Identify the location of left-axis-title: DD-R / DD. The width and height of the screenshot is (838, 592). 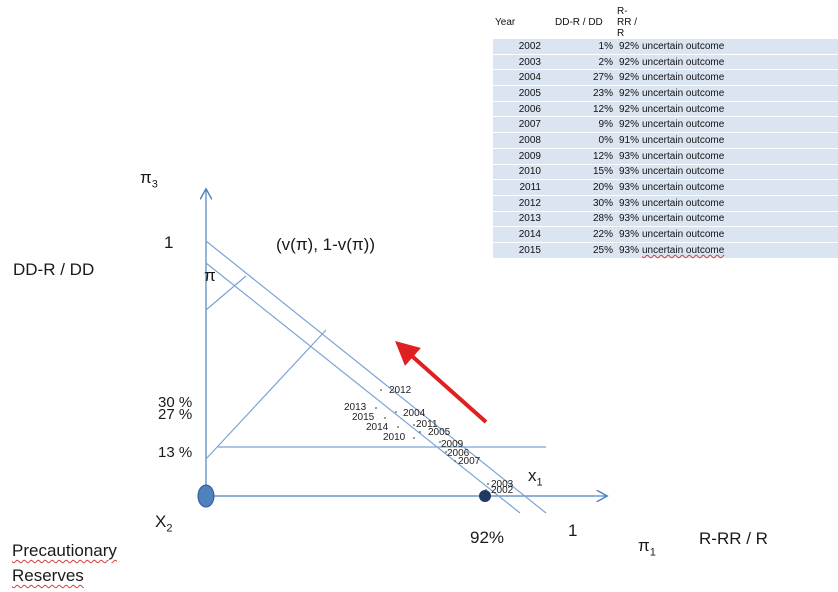
(54, 269).